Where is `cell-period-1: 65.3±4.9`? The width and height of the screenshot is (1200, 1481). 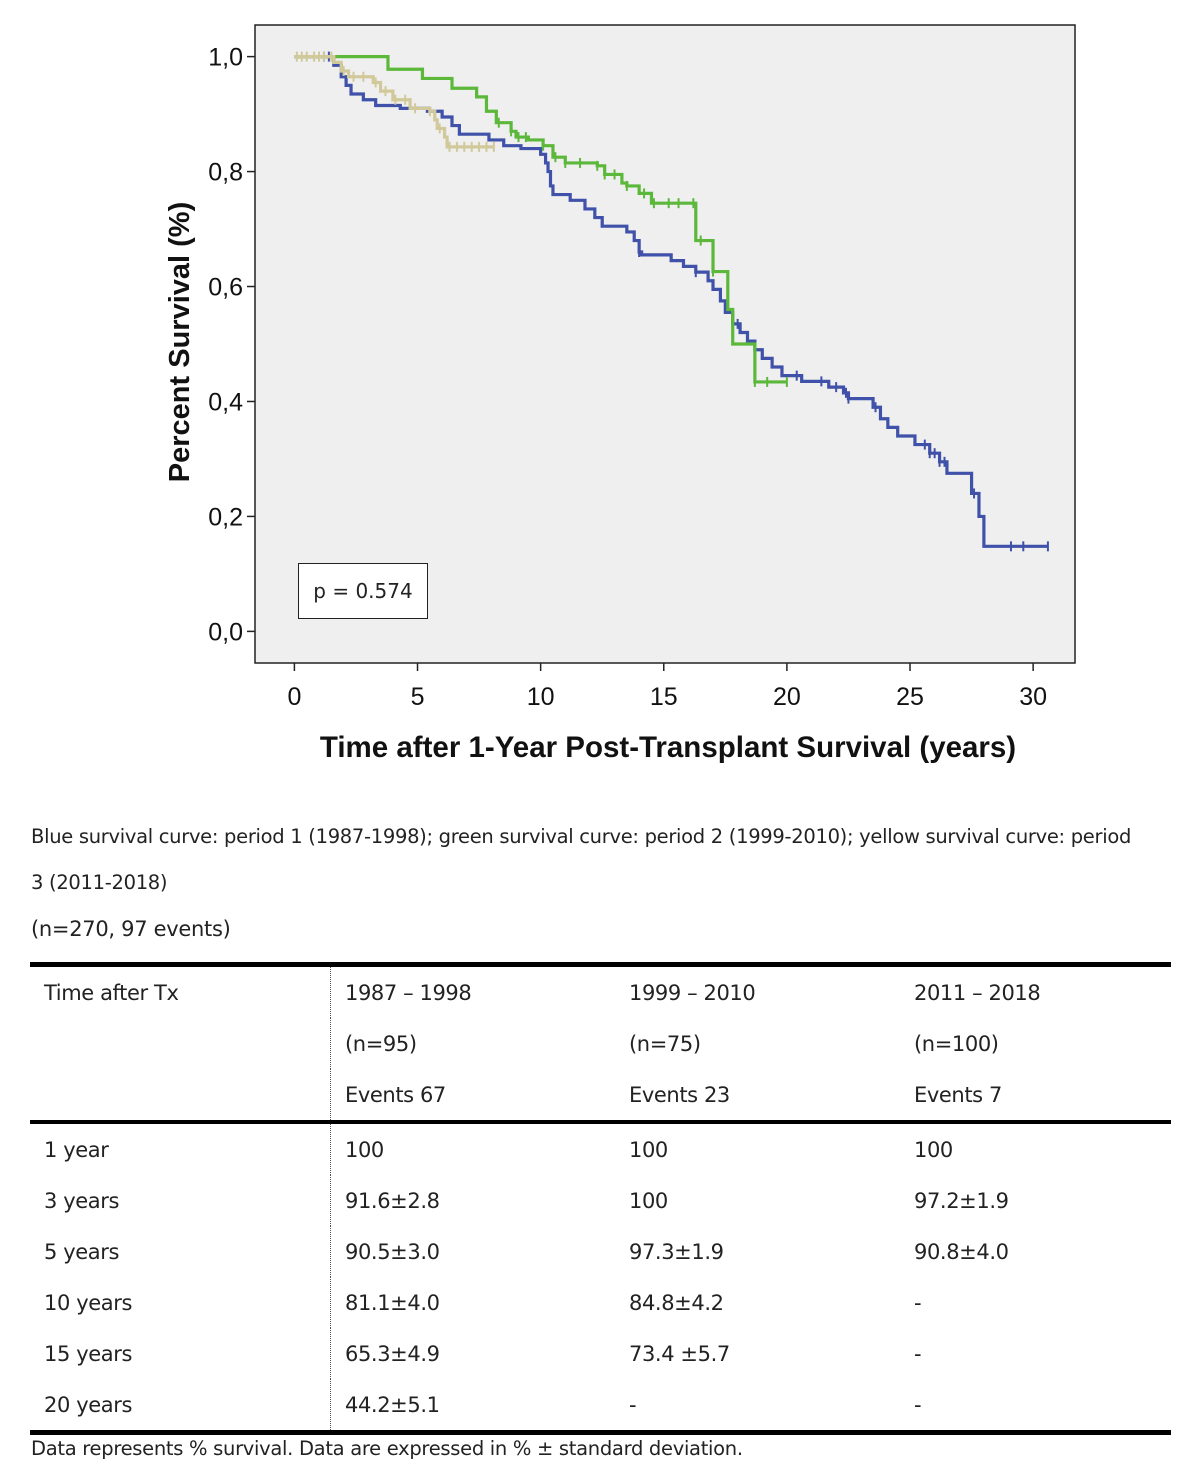
cell-period-1: 65.3±4.9 is located at coordinates (392, 1353).